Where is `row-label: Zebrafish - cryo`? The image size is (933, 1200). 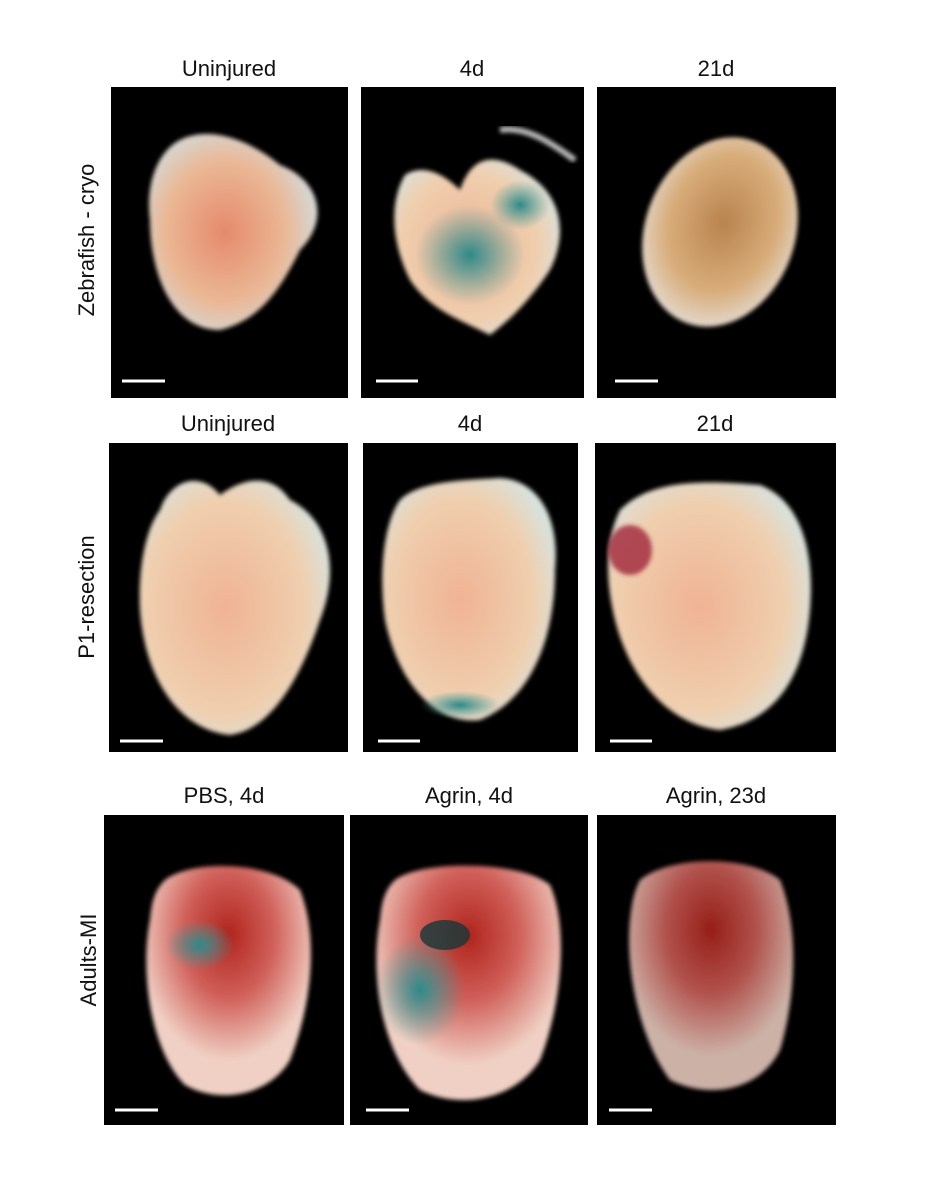 row-label: Zebrafish - cryo is located at coordinates (86, 240).